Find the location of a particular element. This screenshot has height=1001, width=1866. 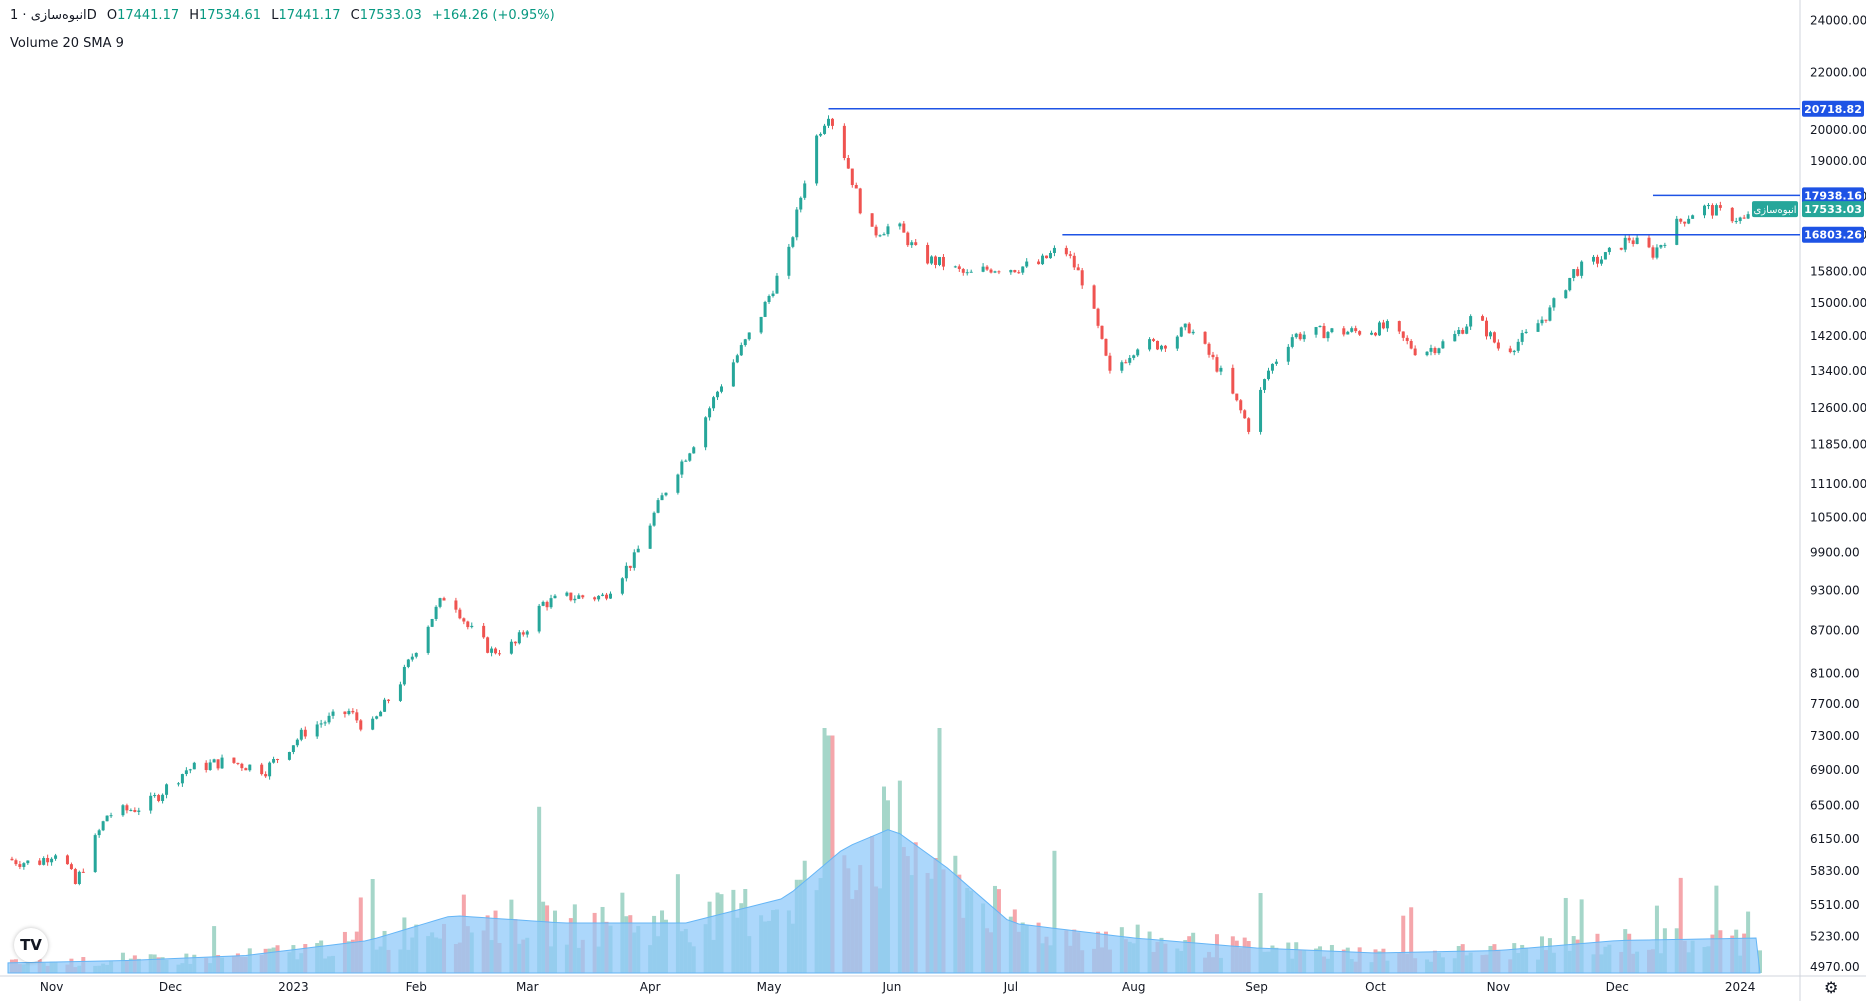

interval: 1D is located at coordinates (53, 15).